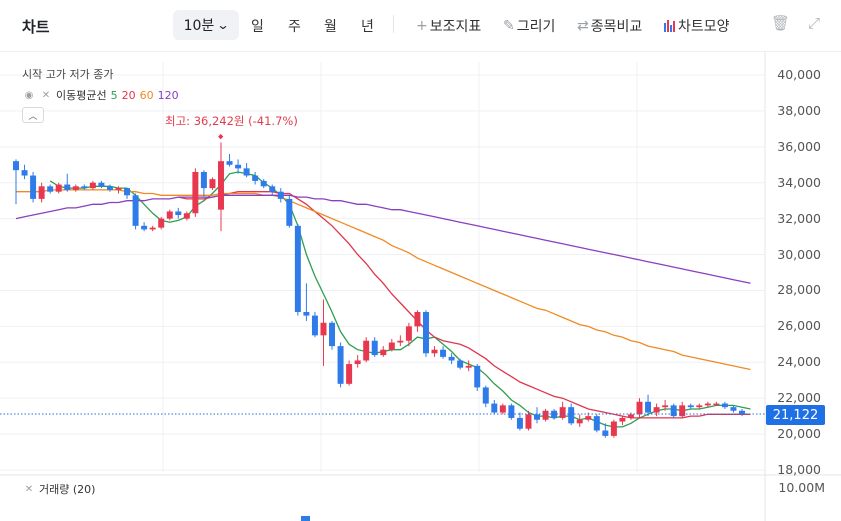  What do you see at coordinates (114, 95) in the screenshot?
I see `ma-period-5: 5` at bounding box center [114, 95].